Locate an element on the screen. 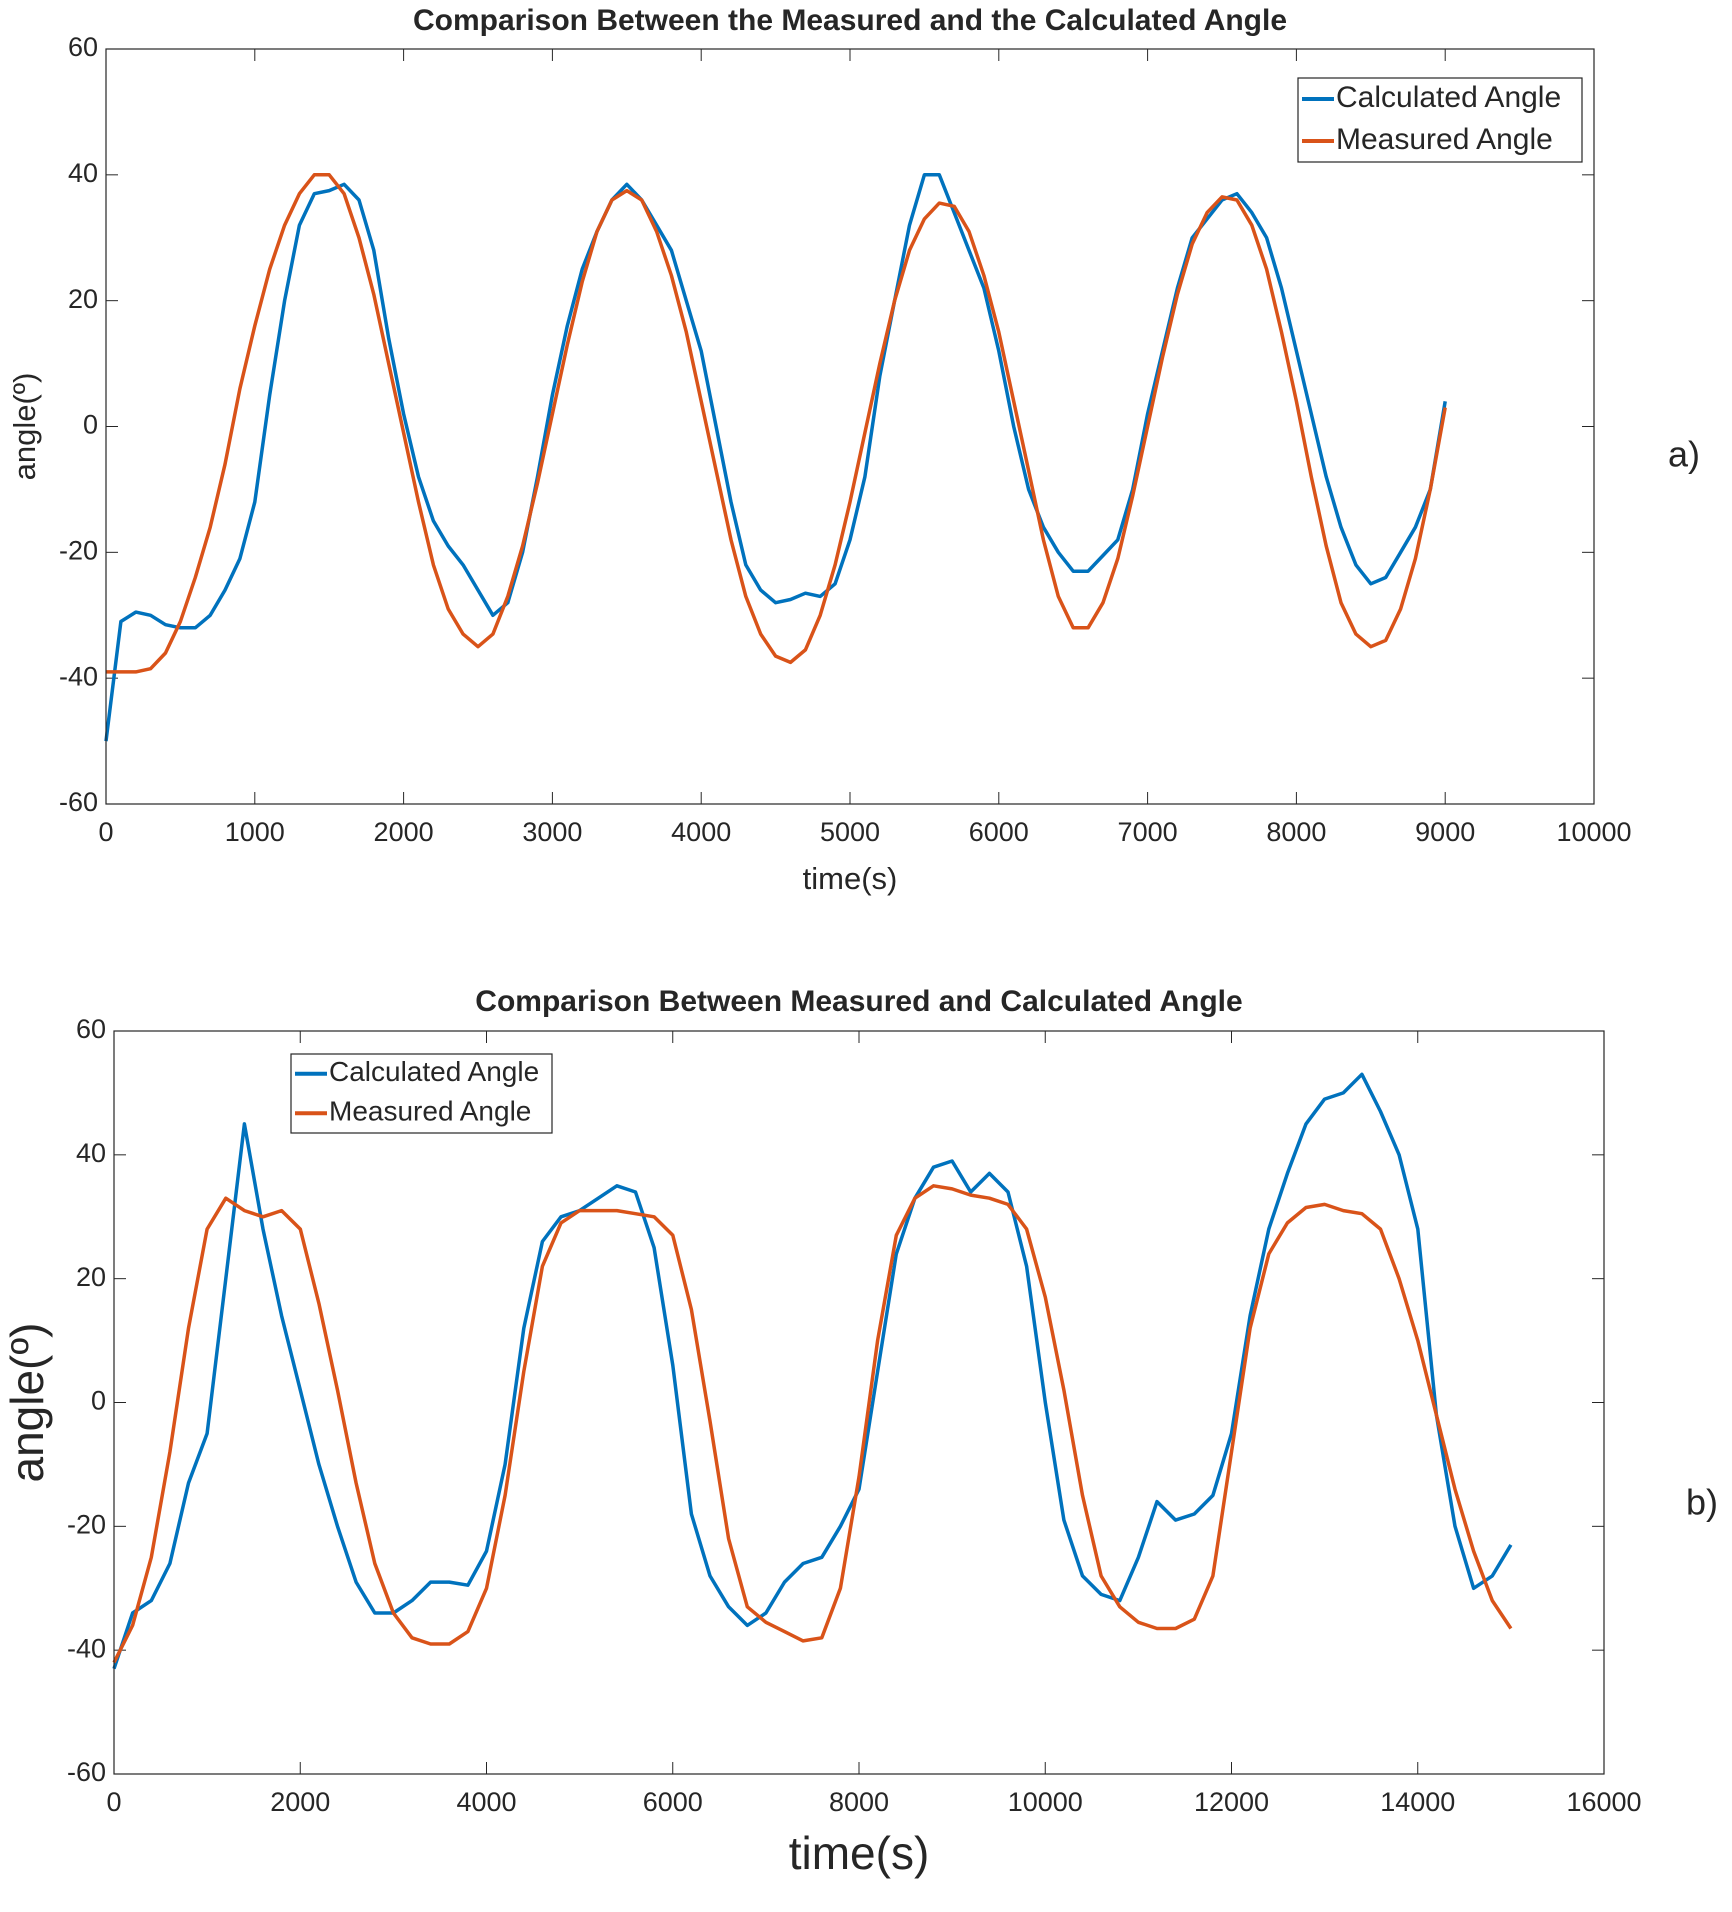 The image size is (1732, 1912). x-tick-label: 16000 is located at coordinates (1603, 1802).